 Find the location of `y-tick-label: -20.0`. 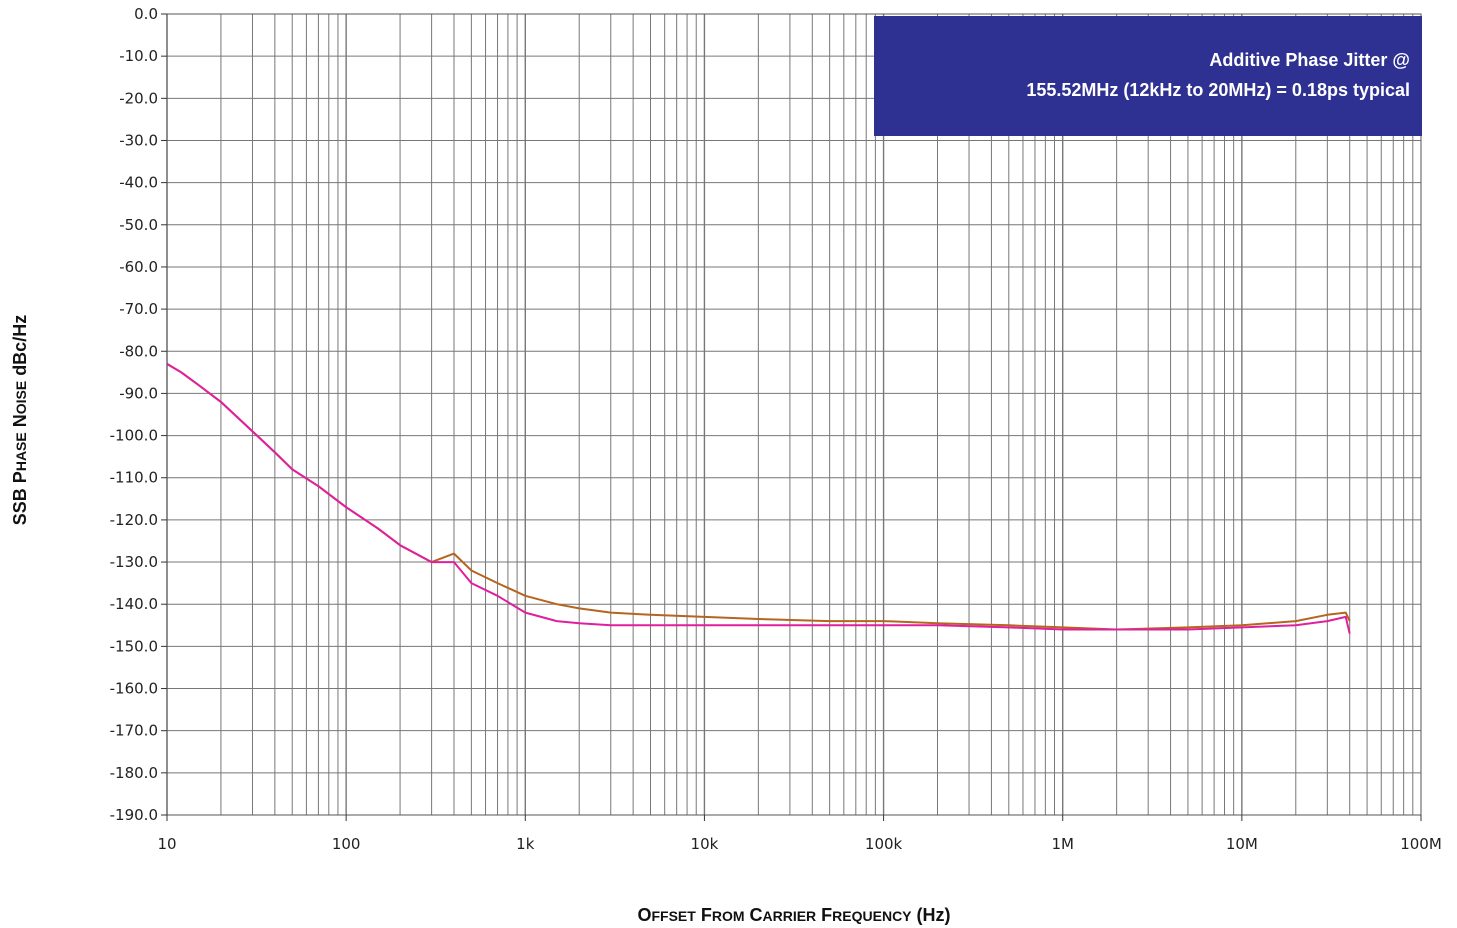

y-tick-label: -20.0 is located at coordinates (138, 98).